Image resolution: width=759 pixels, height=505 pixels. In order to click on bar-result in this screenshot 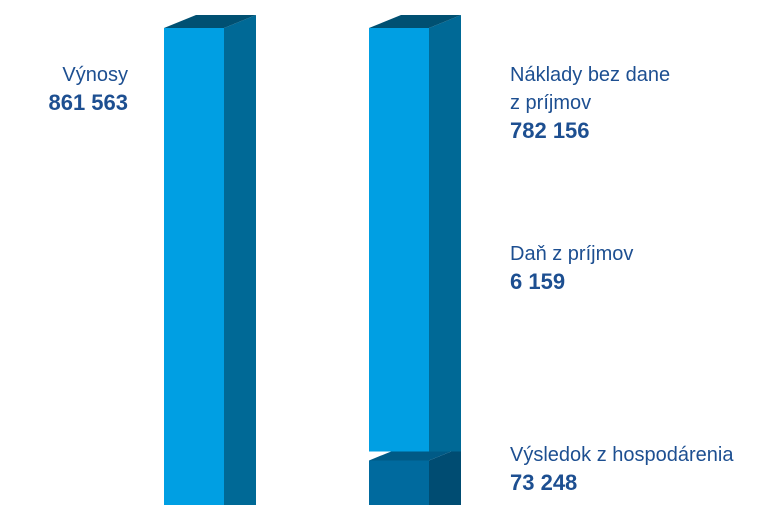, I will do `click(415, 476)`.